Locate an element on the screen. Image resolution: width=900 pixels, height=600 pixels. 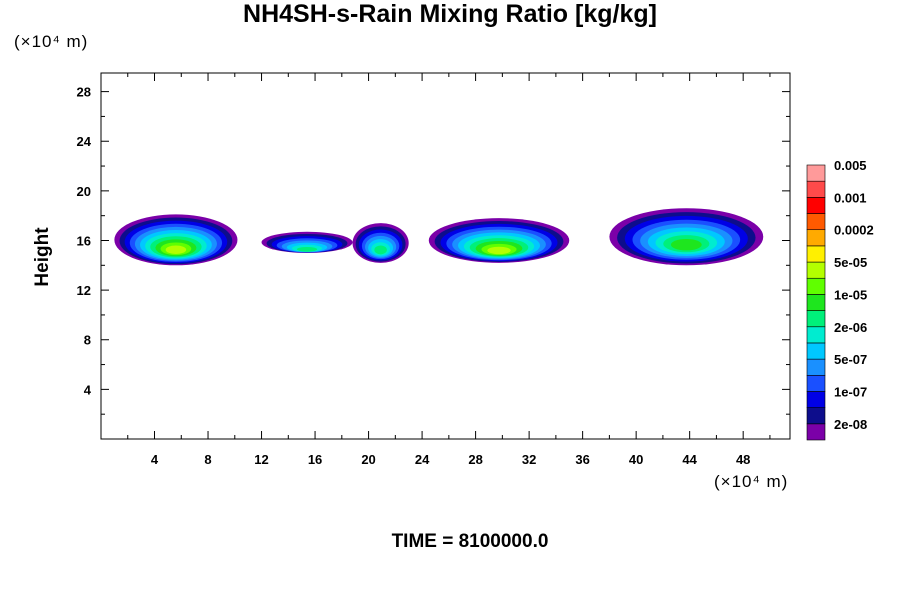
y-tick-label: 8 is located at coordinates (87, 340).